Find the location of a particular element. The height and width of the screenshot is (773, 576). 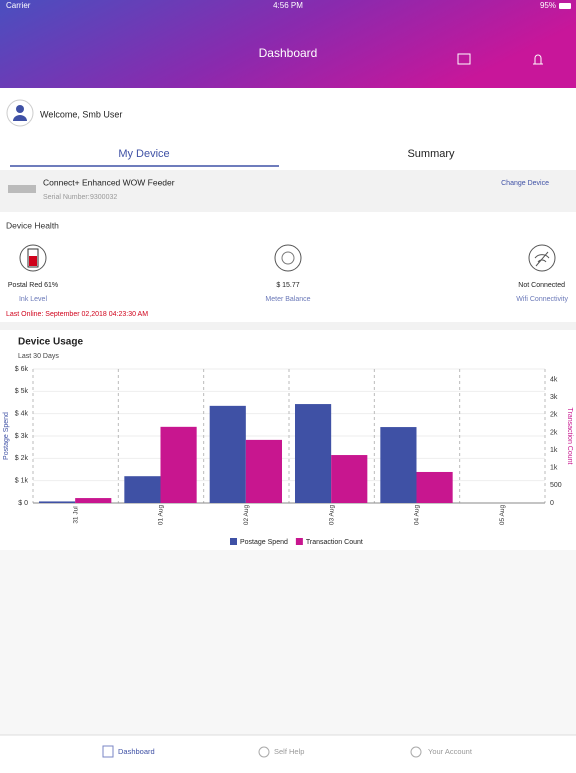

y-axis-title: Postage Spend is located at coordinates (6, 436).